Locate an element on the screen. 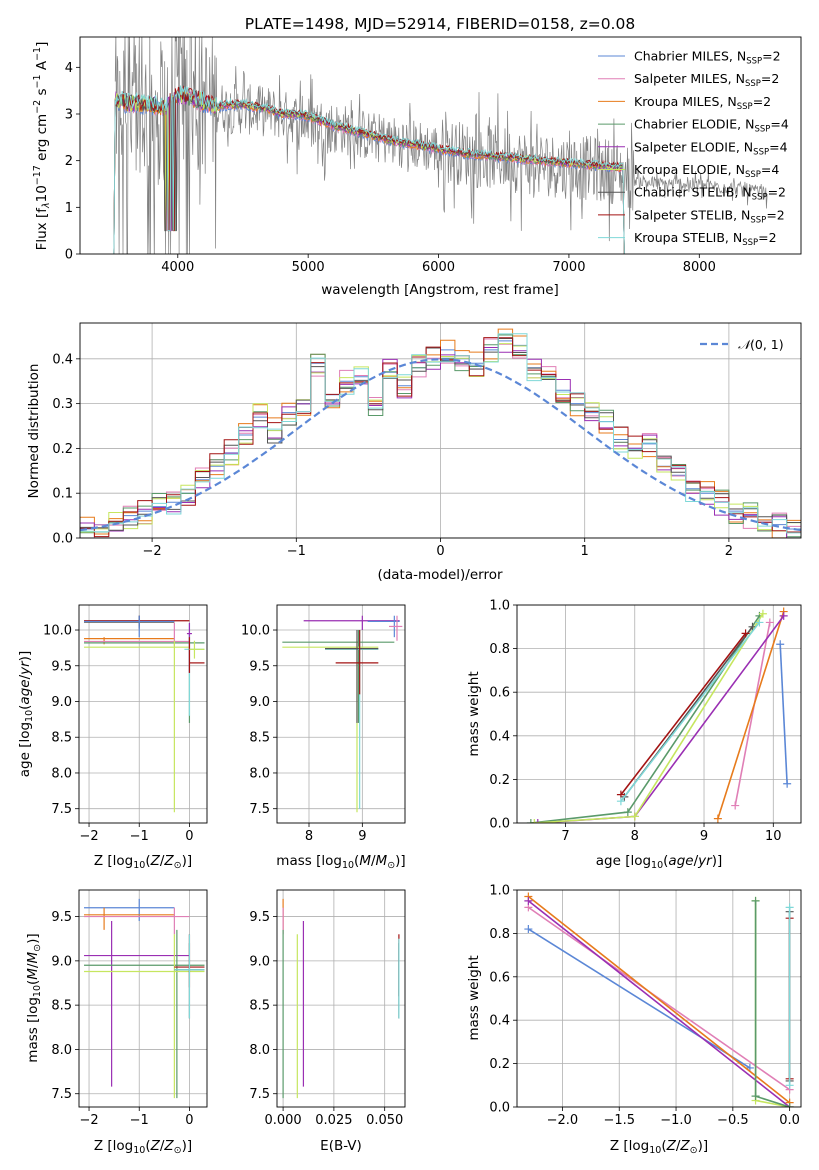  x-tick-label: 10 is located at coordinates (773, 836).